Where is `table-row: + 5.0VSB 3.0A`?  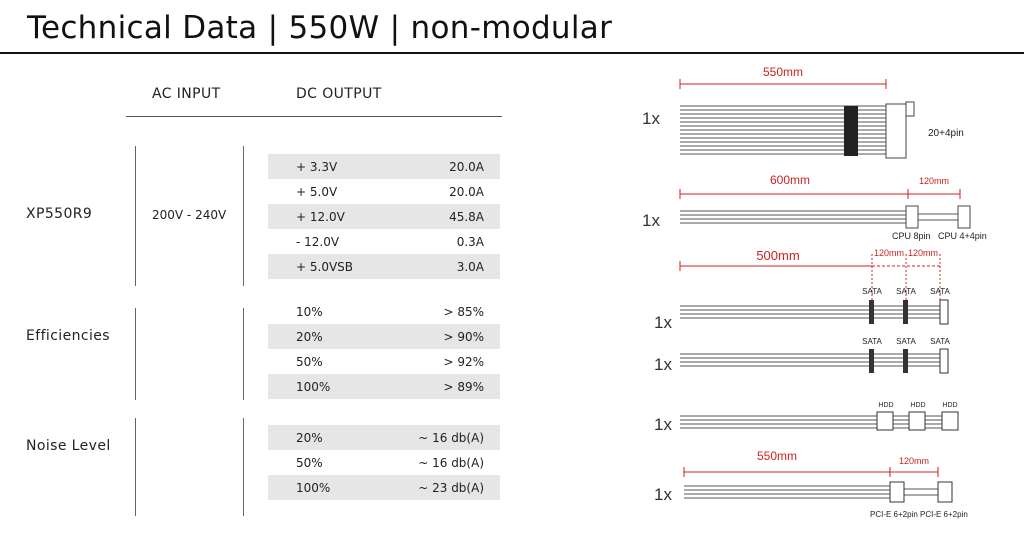
table-row: + 5.0VSB 3.0A is located at coordinates (384, 266).